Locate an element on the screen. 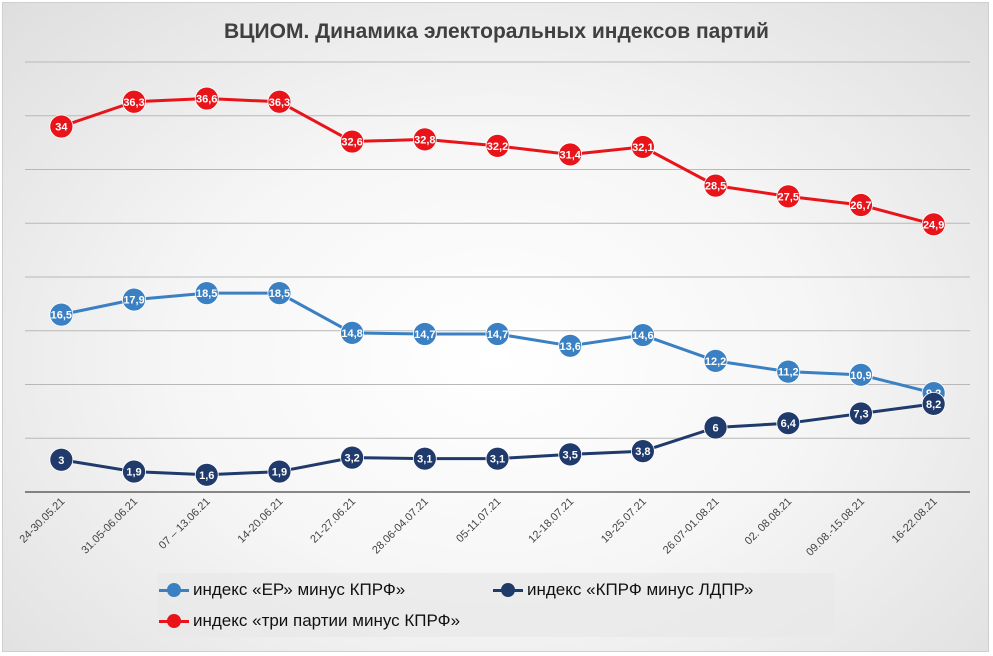 The image size is (993, 656). x-tick-label: 19-25.07.21 is located at coordinates (624, 521).